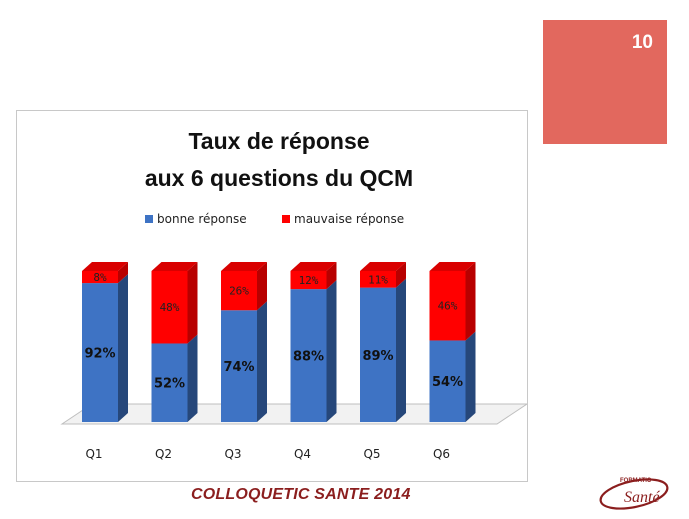 This screenshot has height=519, width=689. Describe the element at coordinates (202, 219) in the screenshot. I see `legend-label-bonne-reponse: bonne réponse` at that location.